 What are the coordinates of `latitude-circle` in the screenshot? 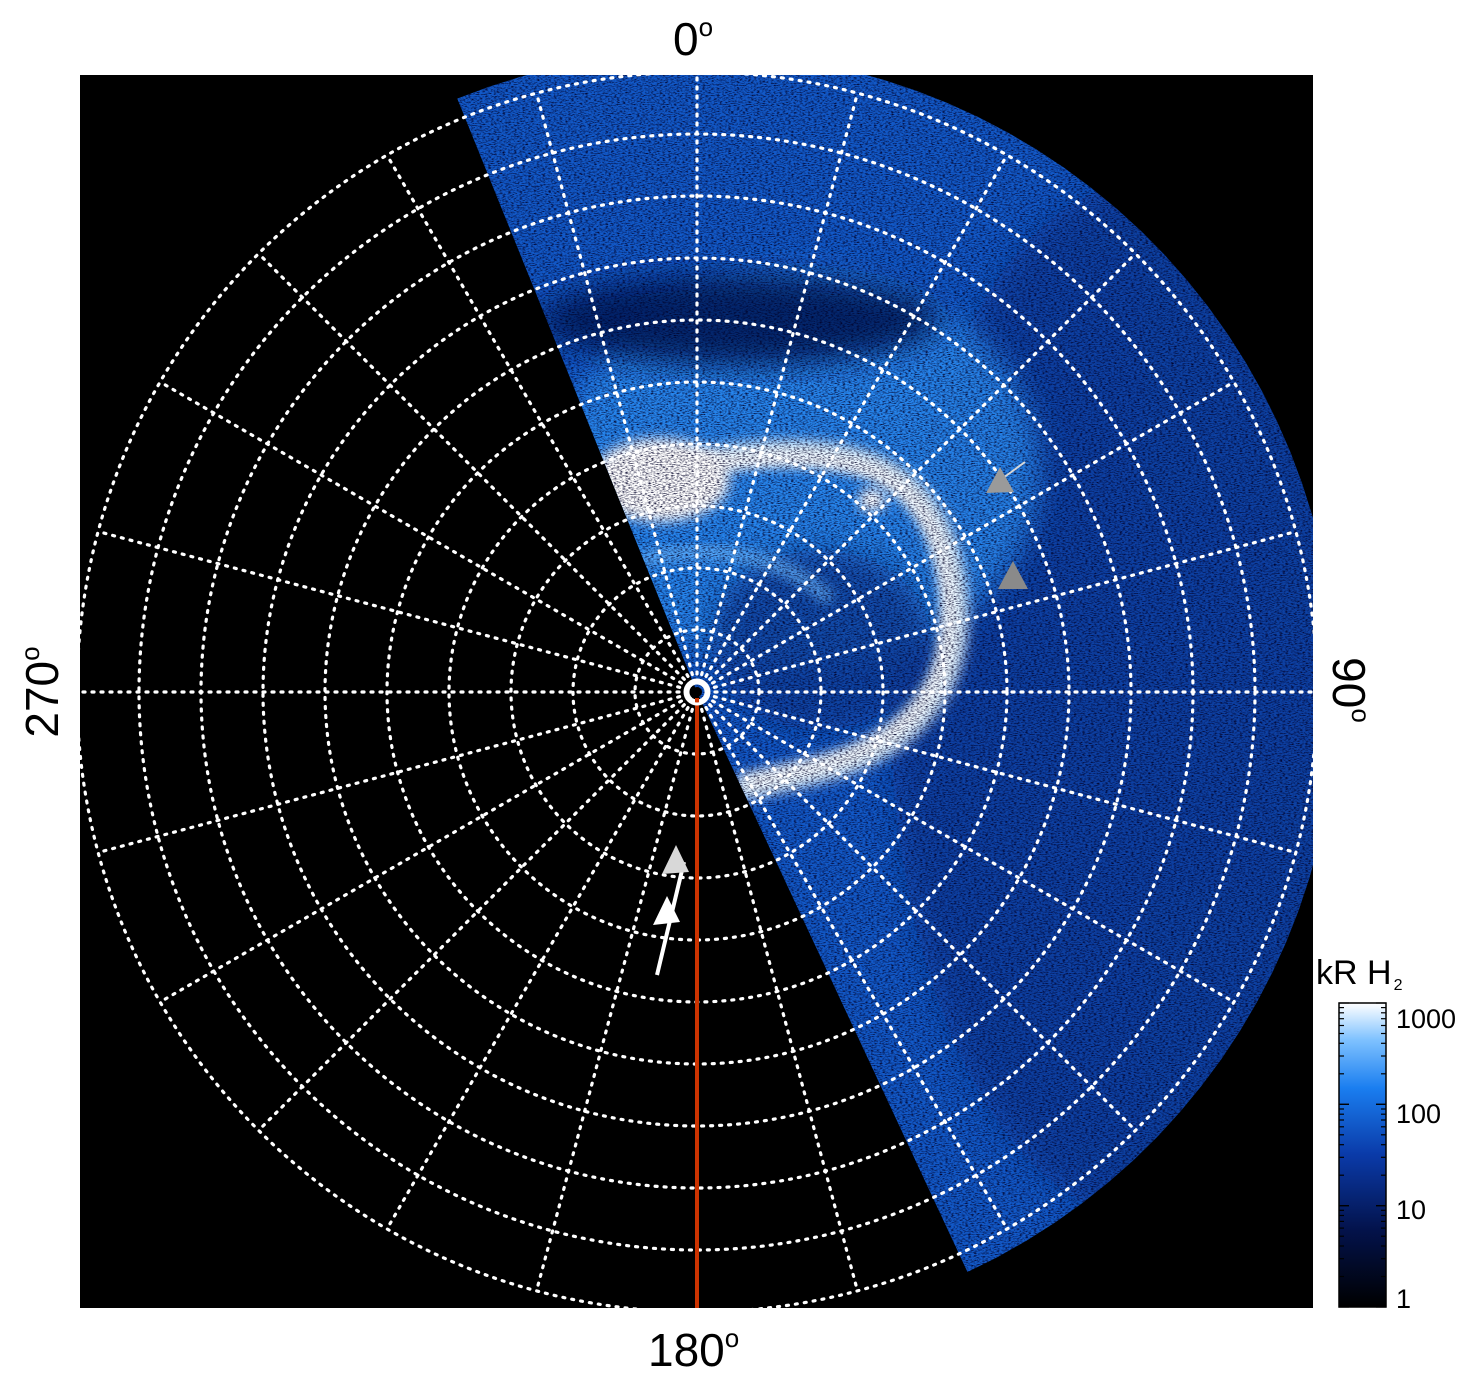 It's located at (697, 692).